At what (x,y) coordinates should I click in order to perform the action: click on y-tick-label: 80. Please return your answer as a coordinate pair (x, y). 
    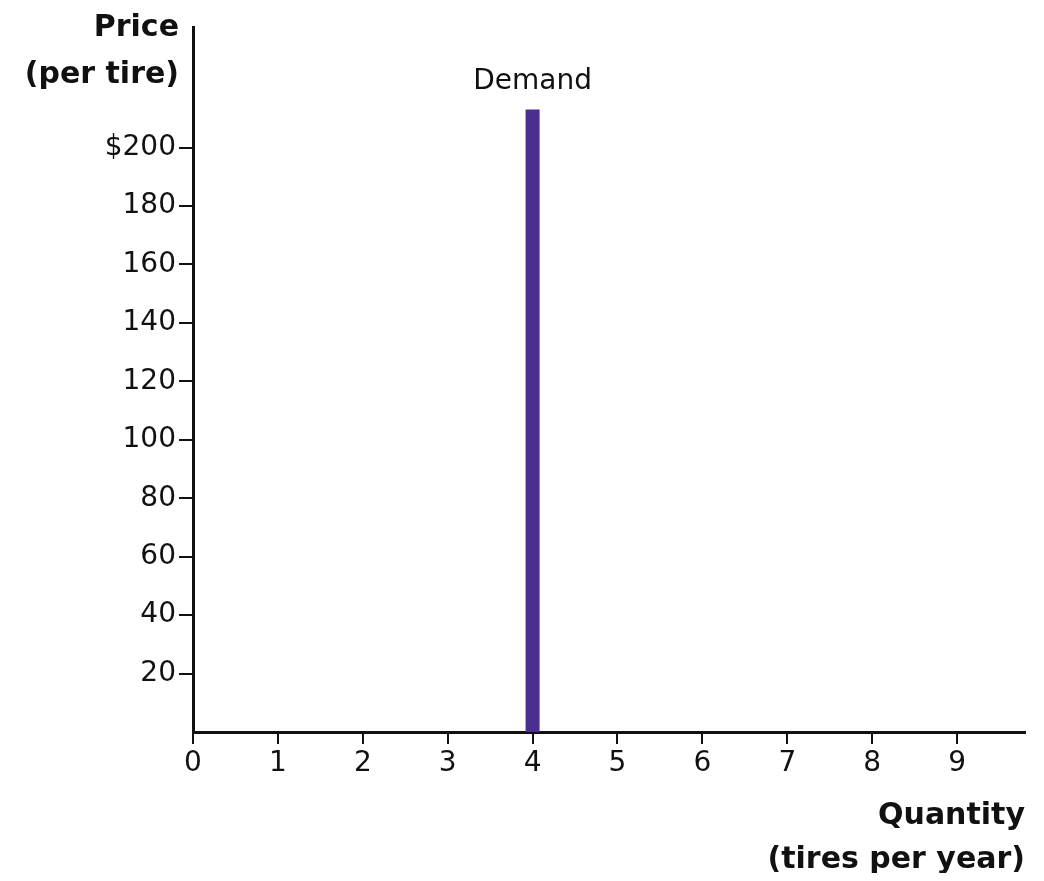
    Looking at the image, I should click on (158, 496).